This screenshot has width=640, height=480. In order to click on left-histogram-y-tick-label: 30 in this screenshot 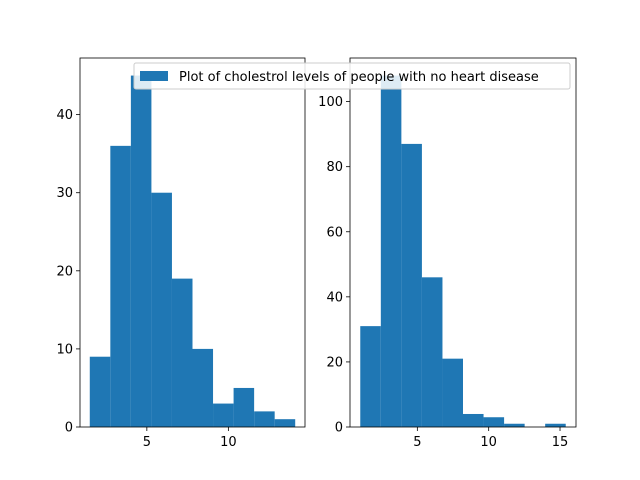, I will do `click(64, 193)`.